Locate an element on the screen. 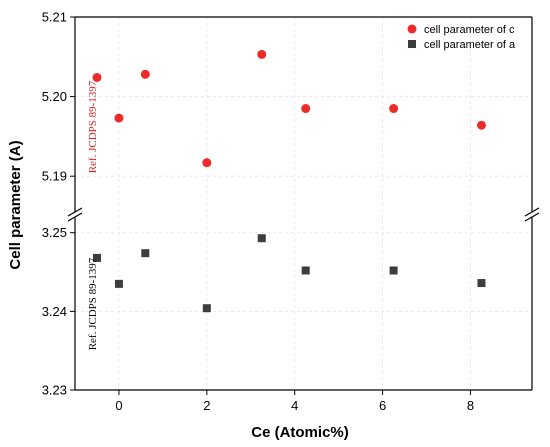 This screenshot has width=550, height=447. x-tick-label-3: 6 is located at coordinates (382, 405).